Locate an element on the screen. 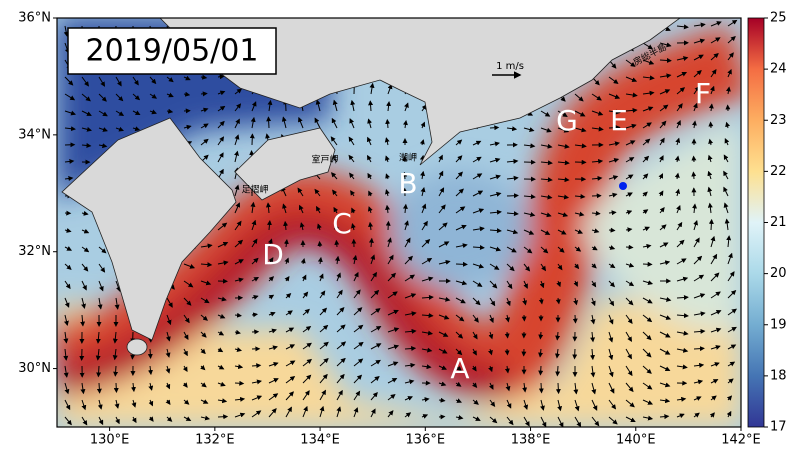 This screenshot has width=804, height=452. lon-tick-label: 136°E is located at coordinates (426, 440).